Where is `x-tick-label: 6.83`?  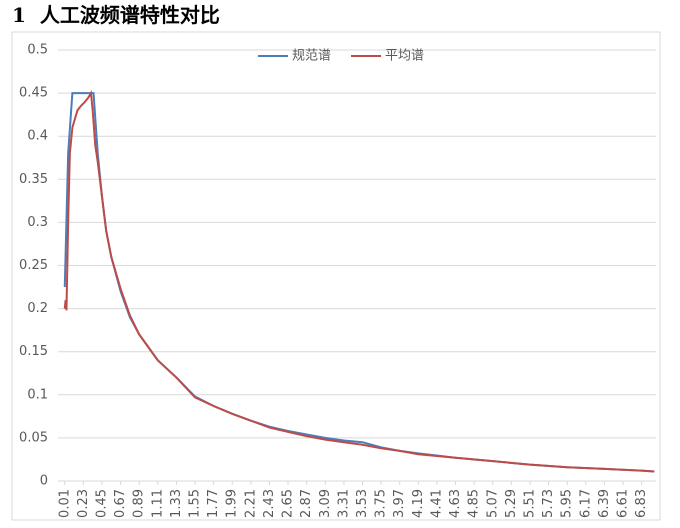 x-tick-label: 6.83 is located at coordinates (641, 503).